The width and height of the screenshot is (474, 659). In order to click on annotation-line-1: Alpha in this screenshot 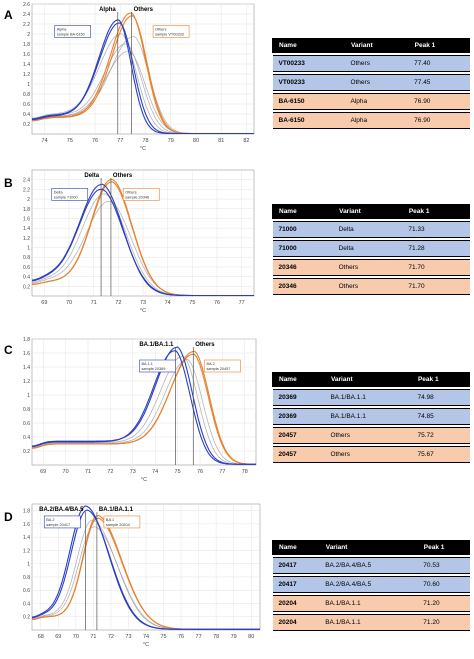, I will do `click(62, 30)`.